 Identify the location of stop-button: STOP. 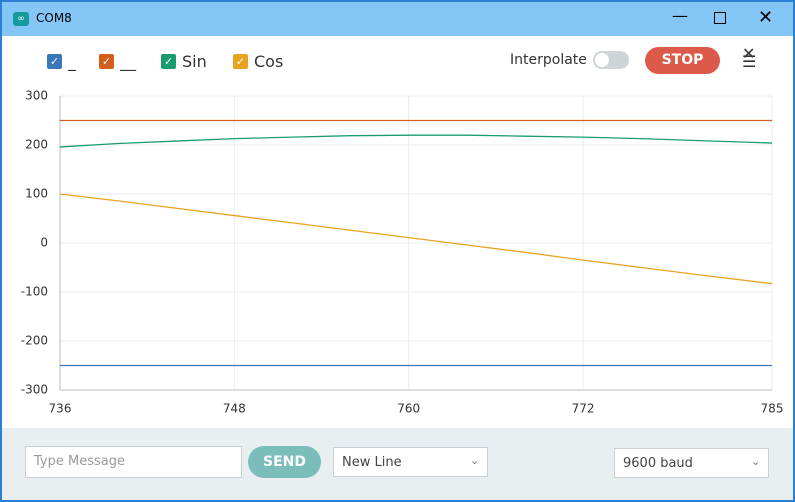
(682, 60).